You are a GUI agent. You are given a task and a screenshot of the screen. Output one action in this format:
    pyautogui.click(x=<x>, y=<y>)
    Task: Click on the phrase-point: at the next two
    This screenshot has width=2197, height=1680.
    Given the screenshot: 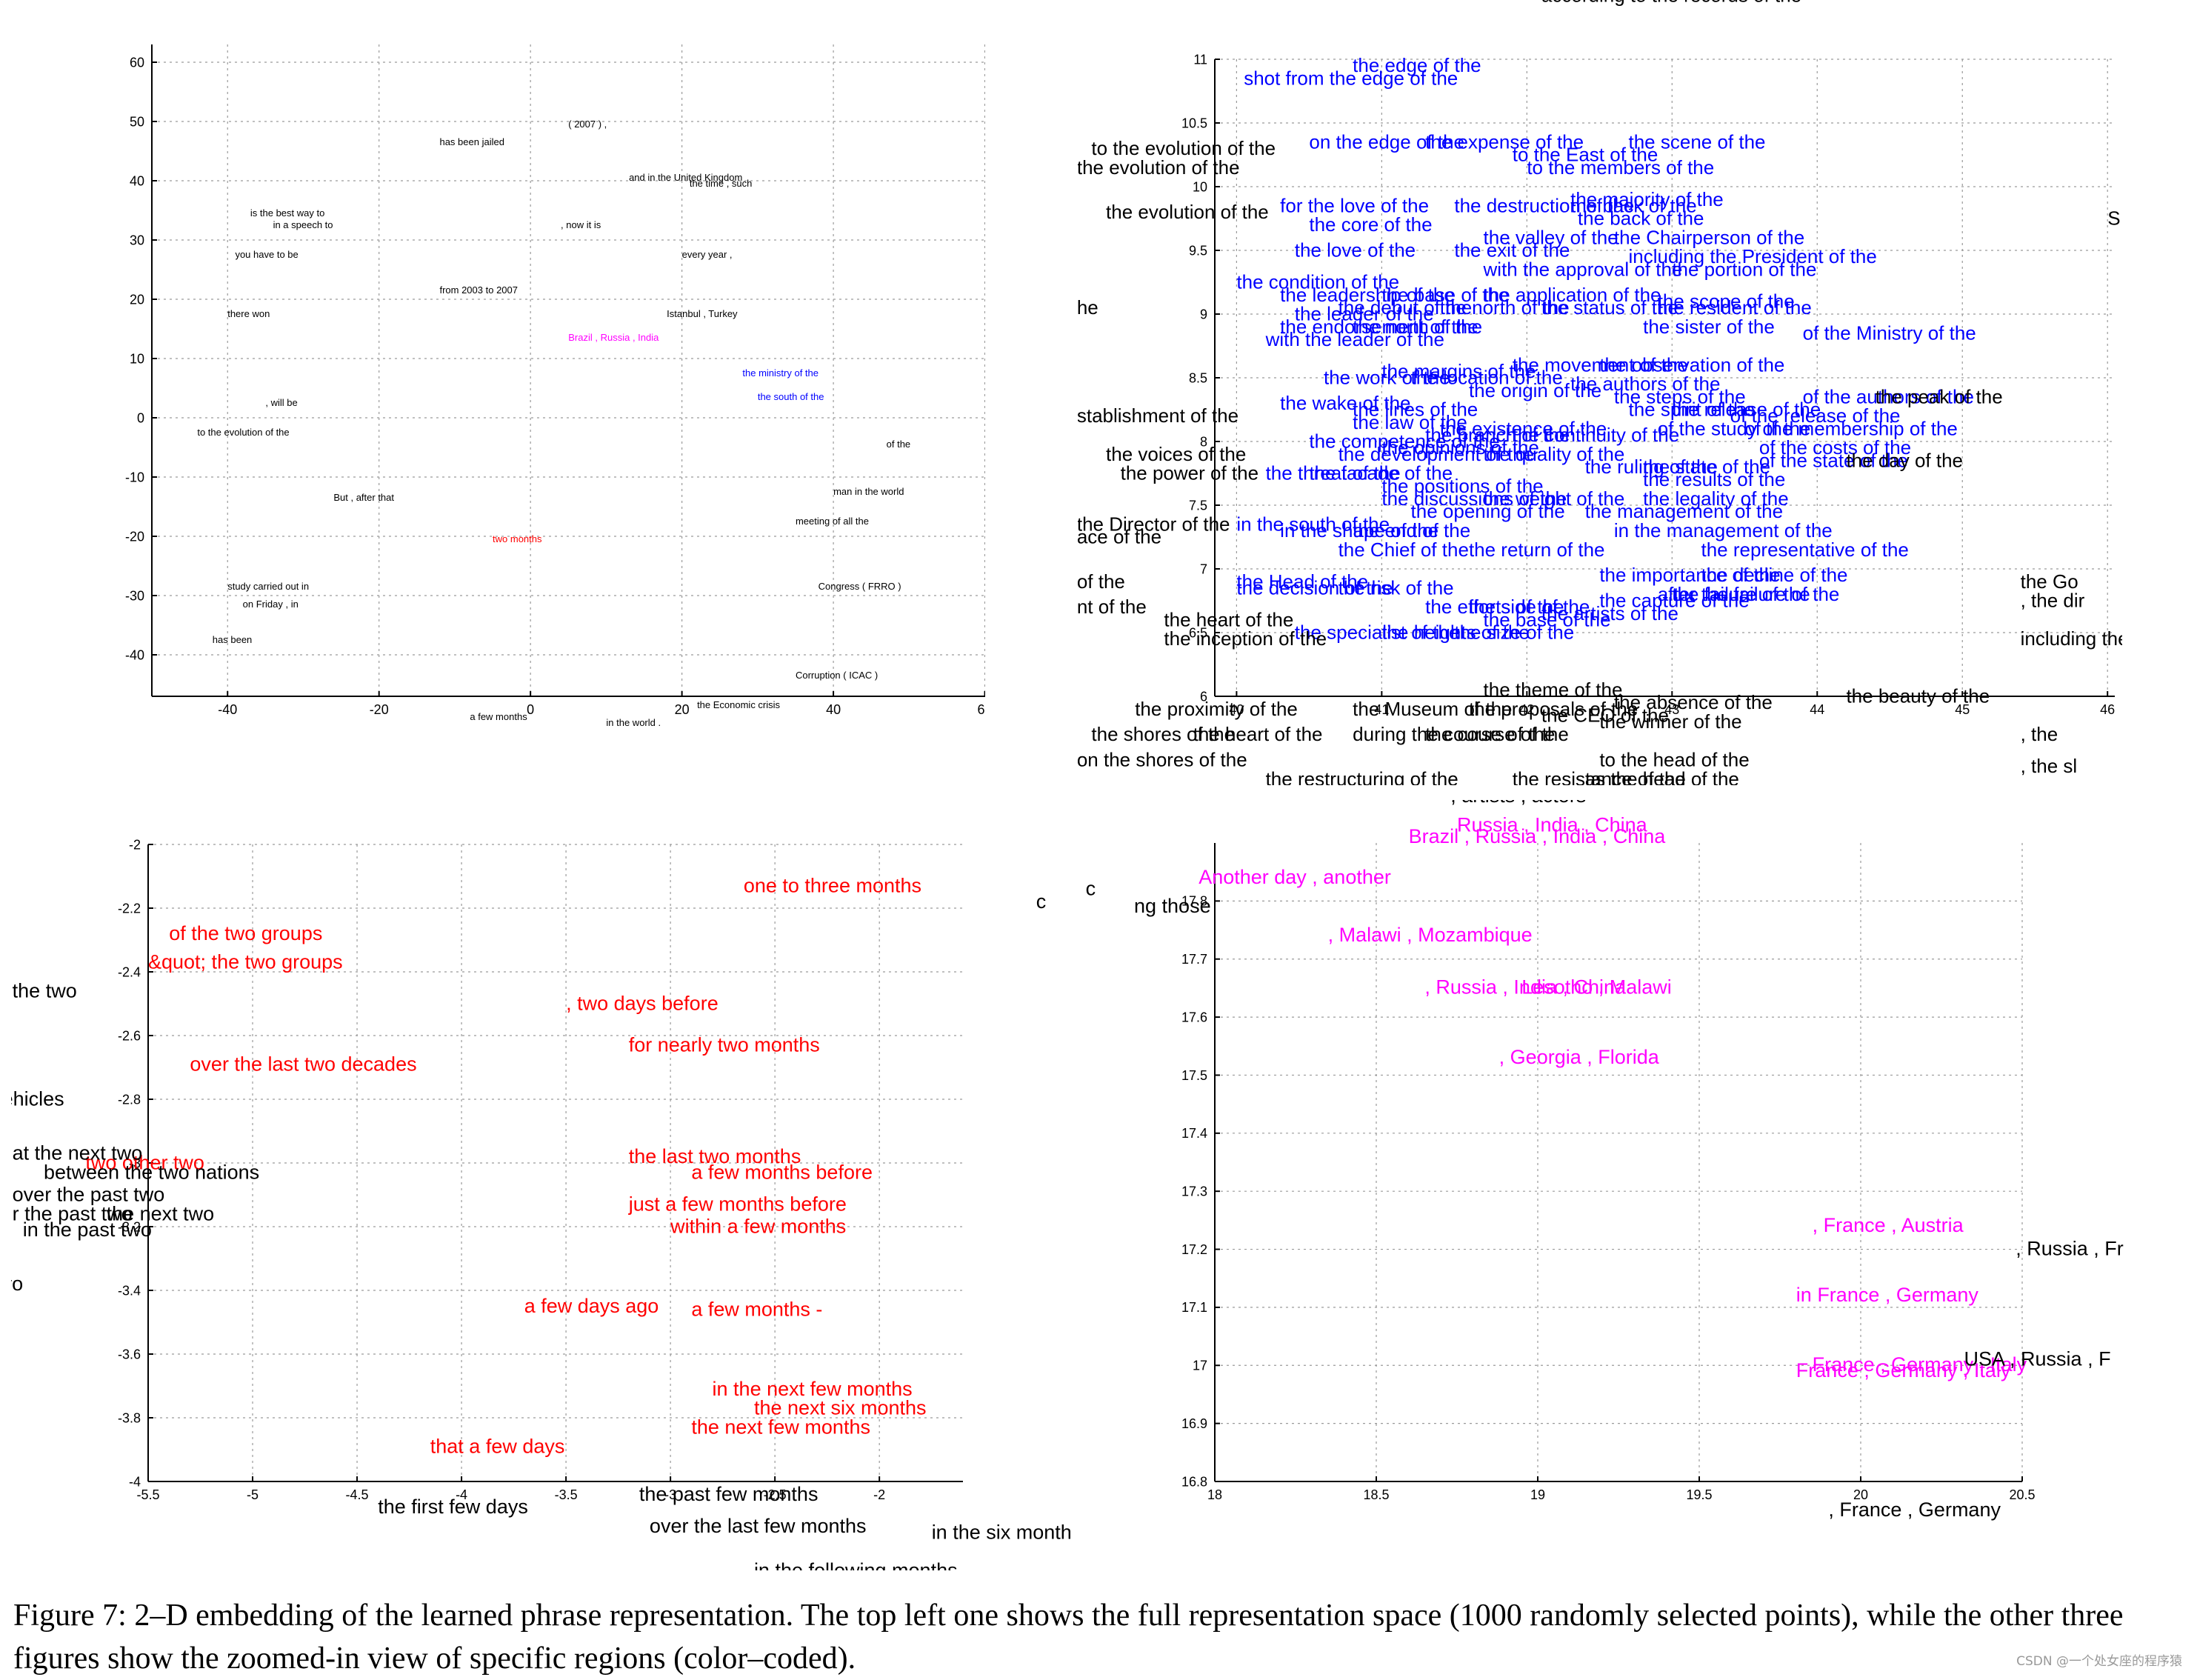 What is the action you would take?
    pyautogui.click(x=78, y=1153)
    